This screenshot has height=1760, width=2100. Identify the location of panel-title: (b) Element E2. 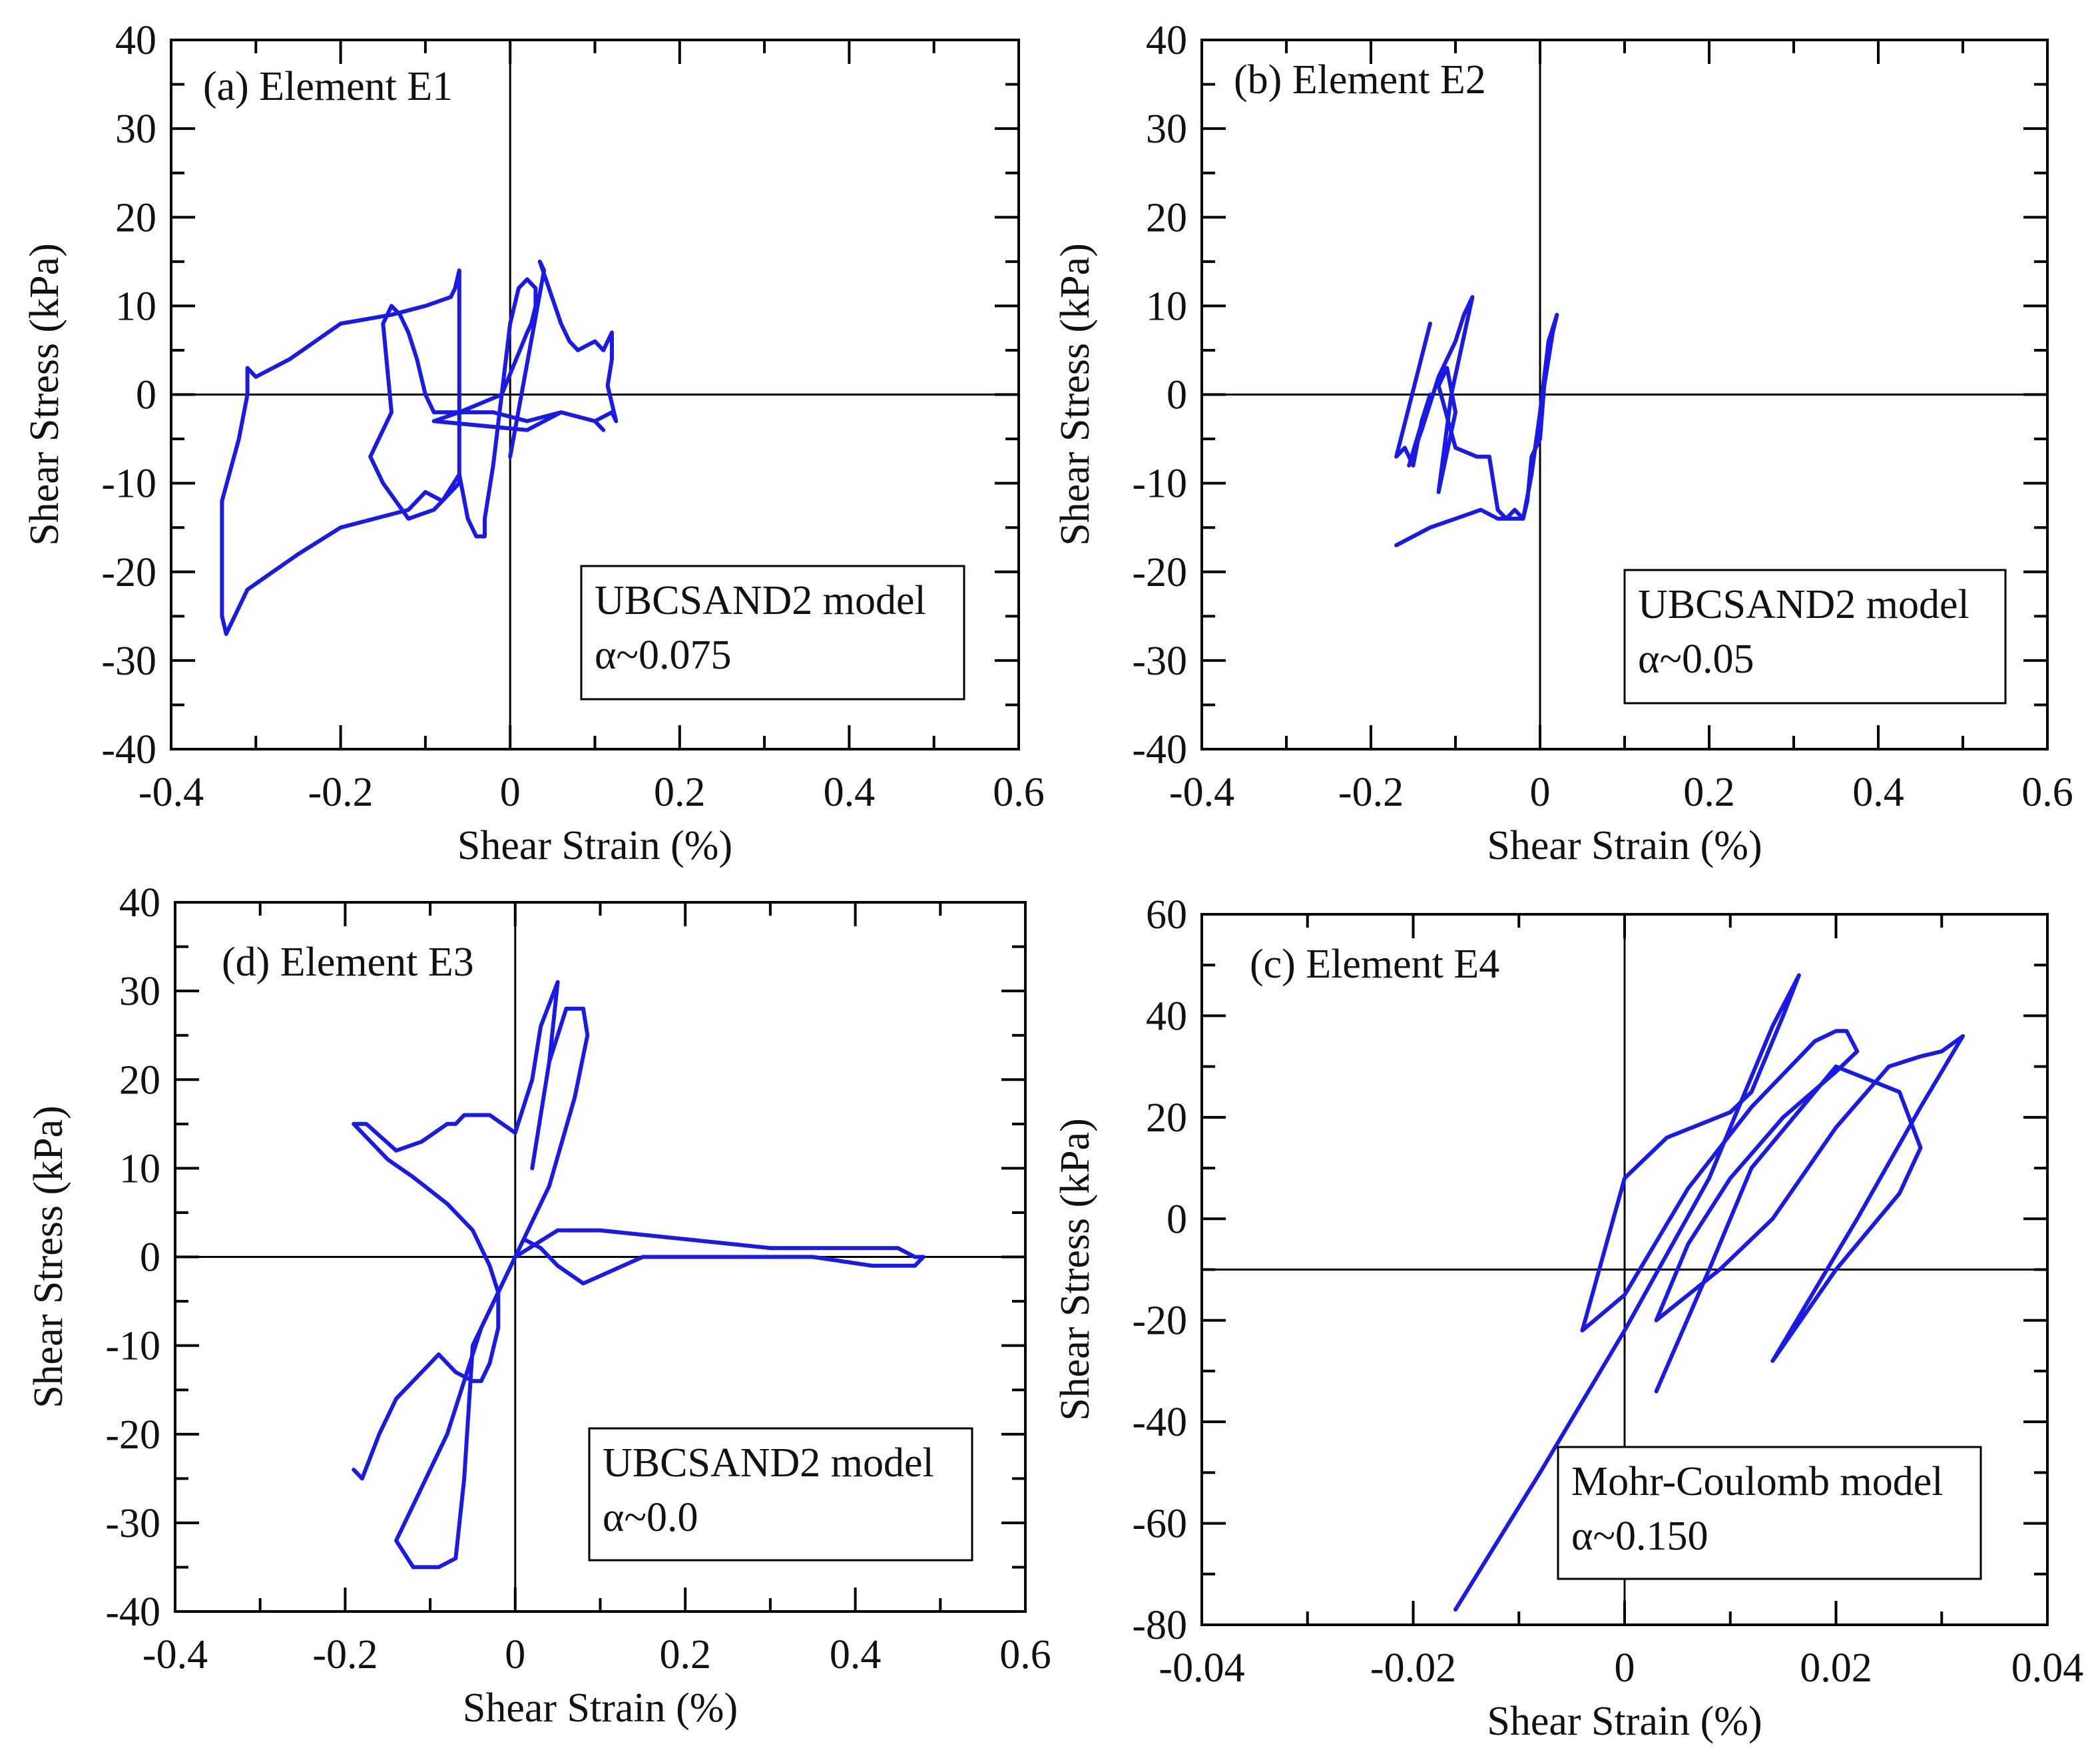
(1360, 80).